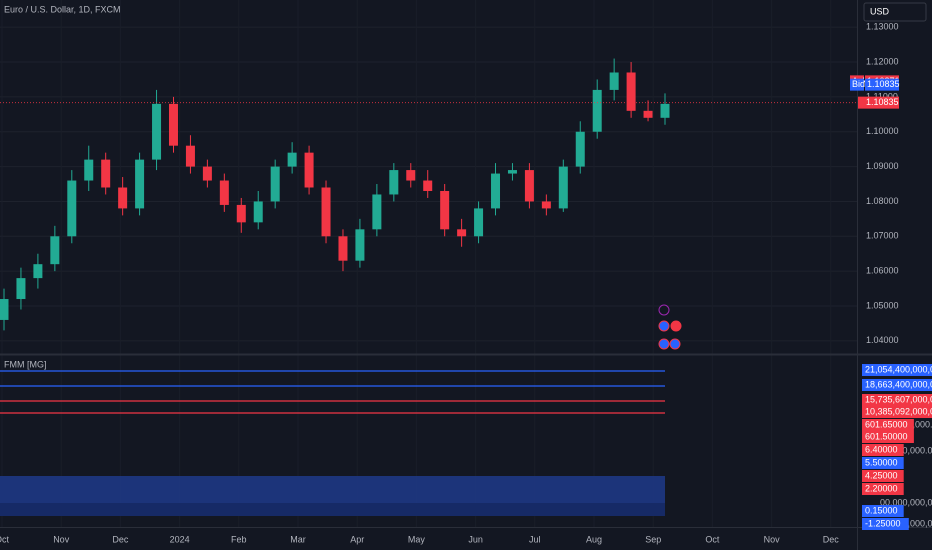 The image size is (932, 550). Describe the element at coordinates (880, 11) in the screenshot. I see `currency: USD` at that location.